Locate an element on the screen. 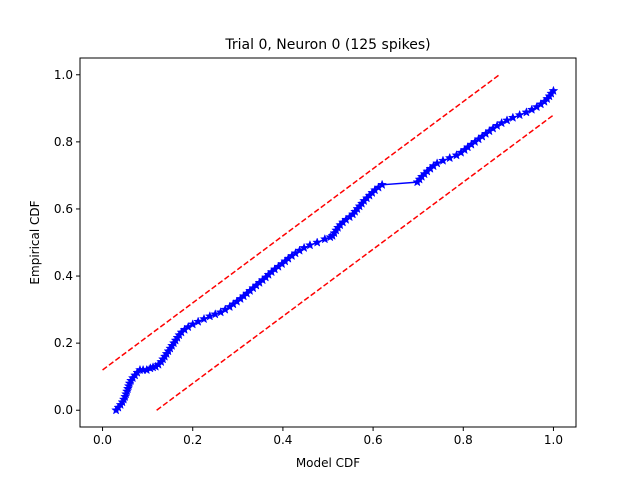 Image resolution: width=640 pixels, height=480 pixels. y-axis-ticks: 0.0 0.2 0.4 0.6 0.8 1.0 is located at coordinates (67, 242).